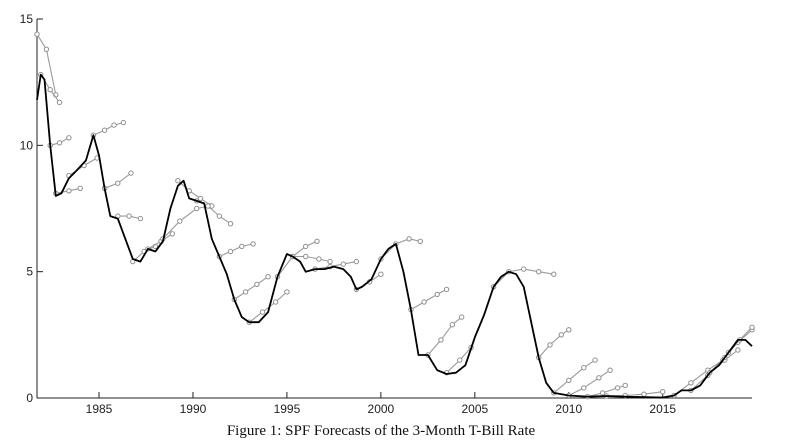 The height and width of the screenshot is (445, 792). Describe the element at coordinates (381, 409) in the screenshot. I see `x-tick-label: 2000` at that location.